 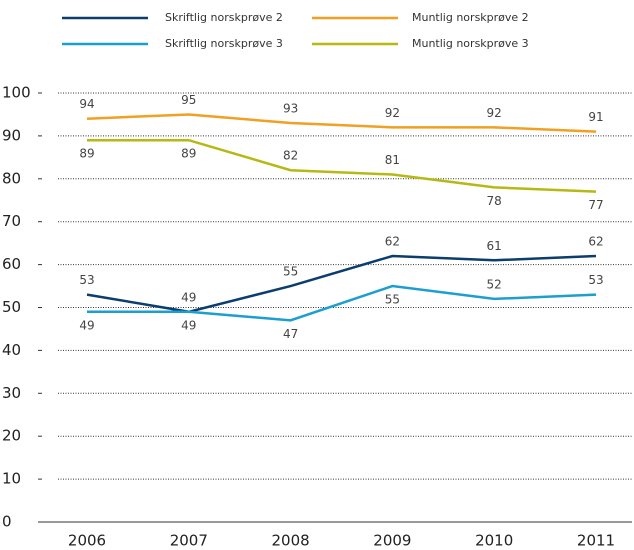 I want to click on y-tick-label: 40, so click(x=11, y=350).